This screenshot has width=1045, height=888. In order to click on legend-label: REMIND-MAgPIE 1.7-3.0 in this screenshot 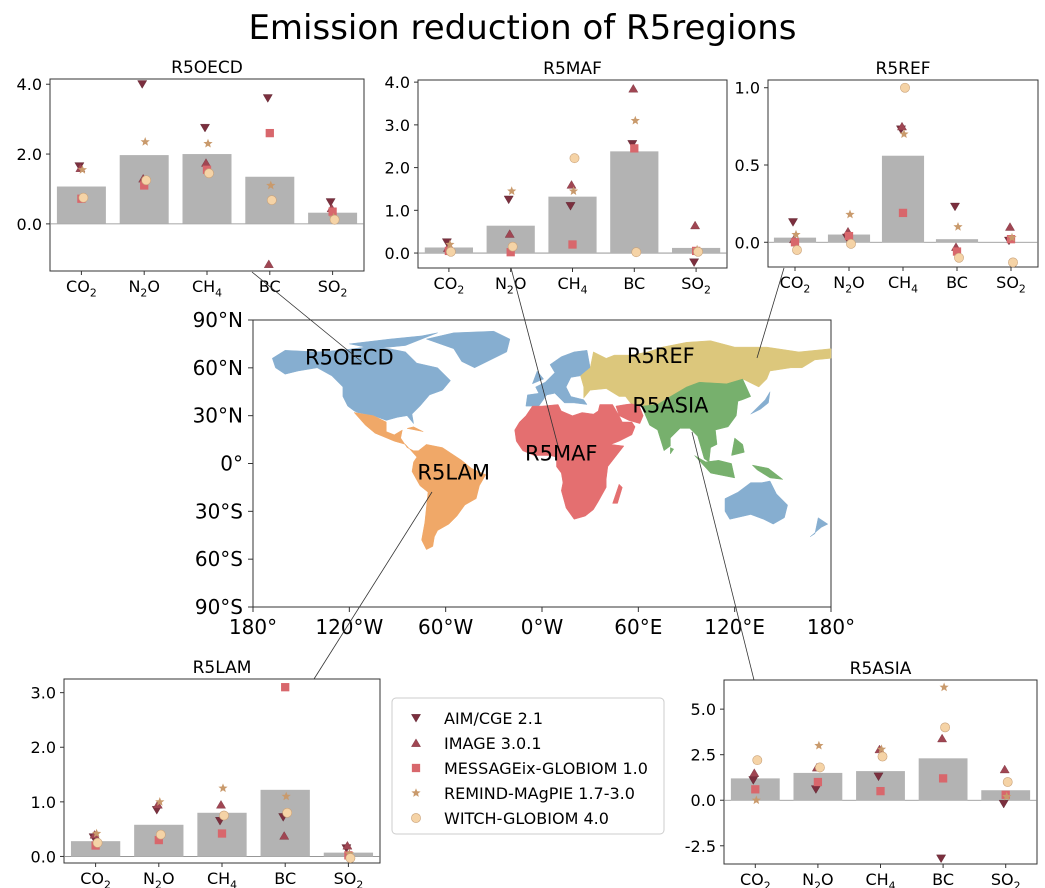, I will do `click(539, 793)`.